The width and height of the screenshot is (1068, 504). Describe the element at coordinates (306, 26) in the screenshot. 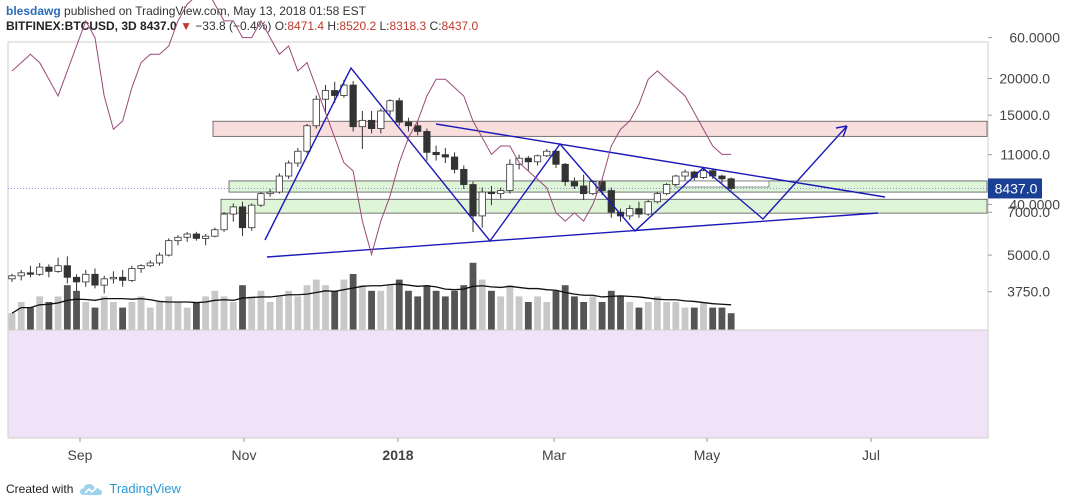

I see `open-value: 8471.4` at that location.